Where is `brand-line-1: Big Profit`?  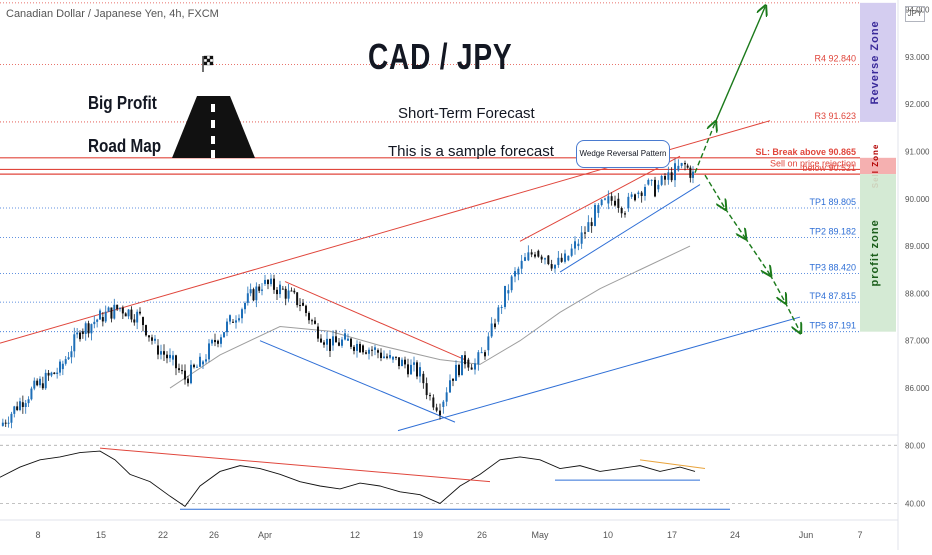
brand-line-1: Big Profit is located at coordinates (122, 103).